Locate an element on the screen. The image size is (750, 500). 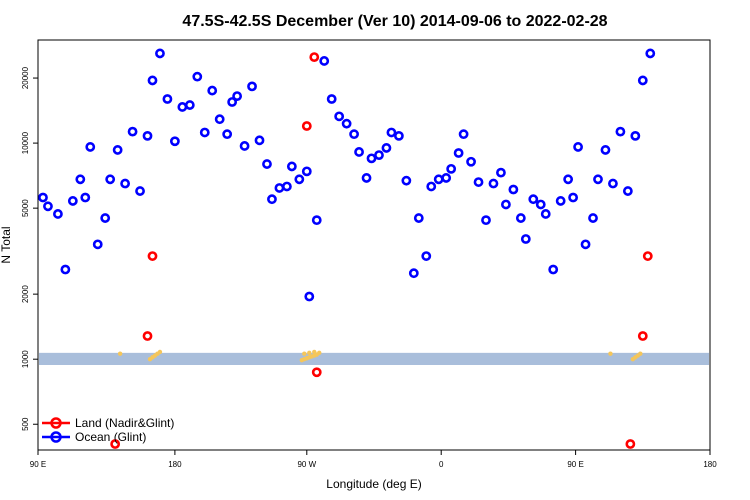
legend: Land (Nadir&Glint) Ocean (Glint) is located at coordinates (108, 430).